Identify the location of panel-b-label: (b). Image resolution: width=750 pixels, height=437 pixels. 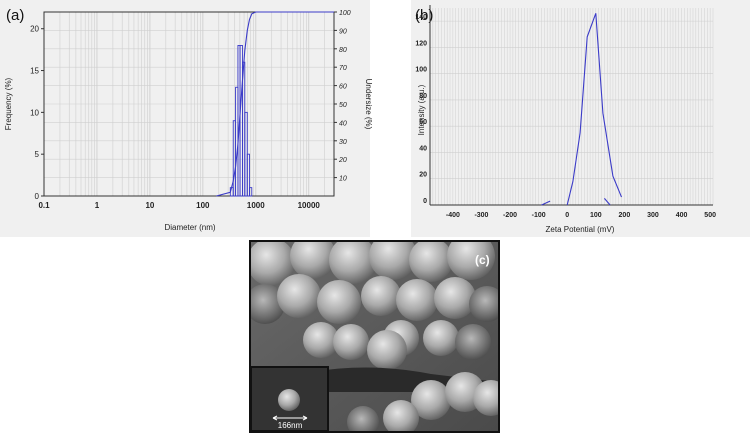
(424, 15).